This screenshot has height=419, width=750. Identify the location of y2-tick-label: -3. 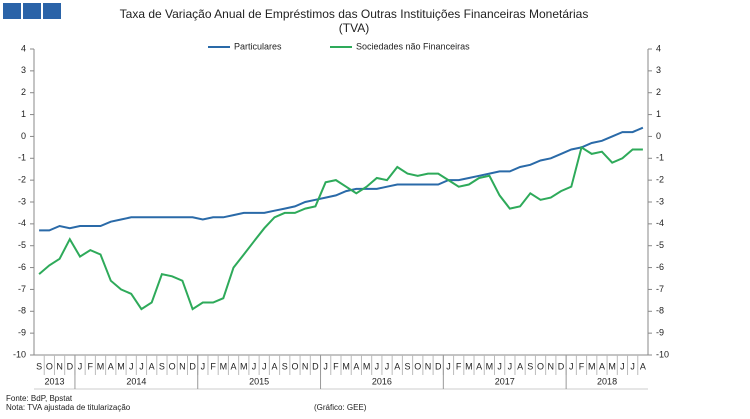
(660, 201).